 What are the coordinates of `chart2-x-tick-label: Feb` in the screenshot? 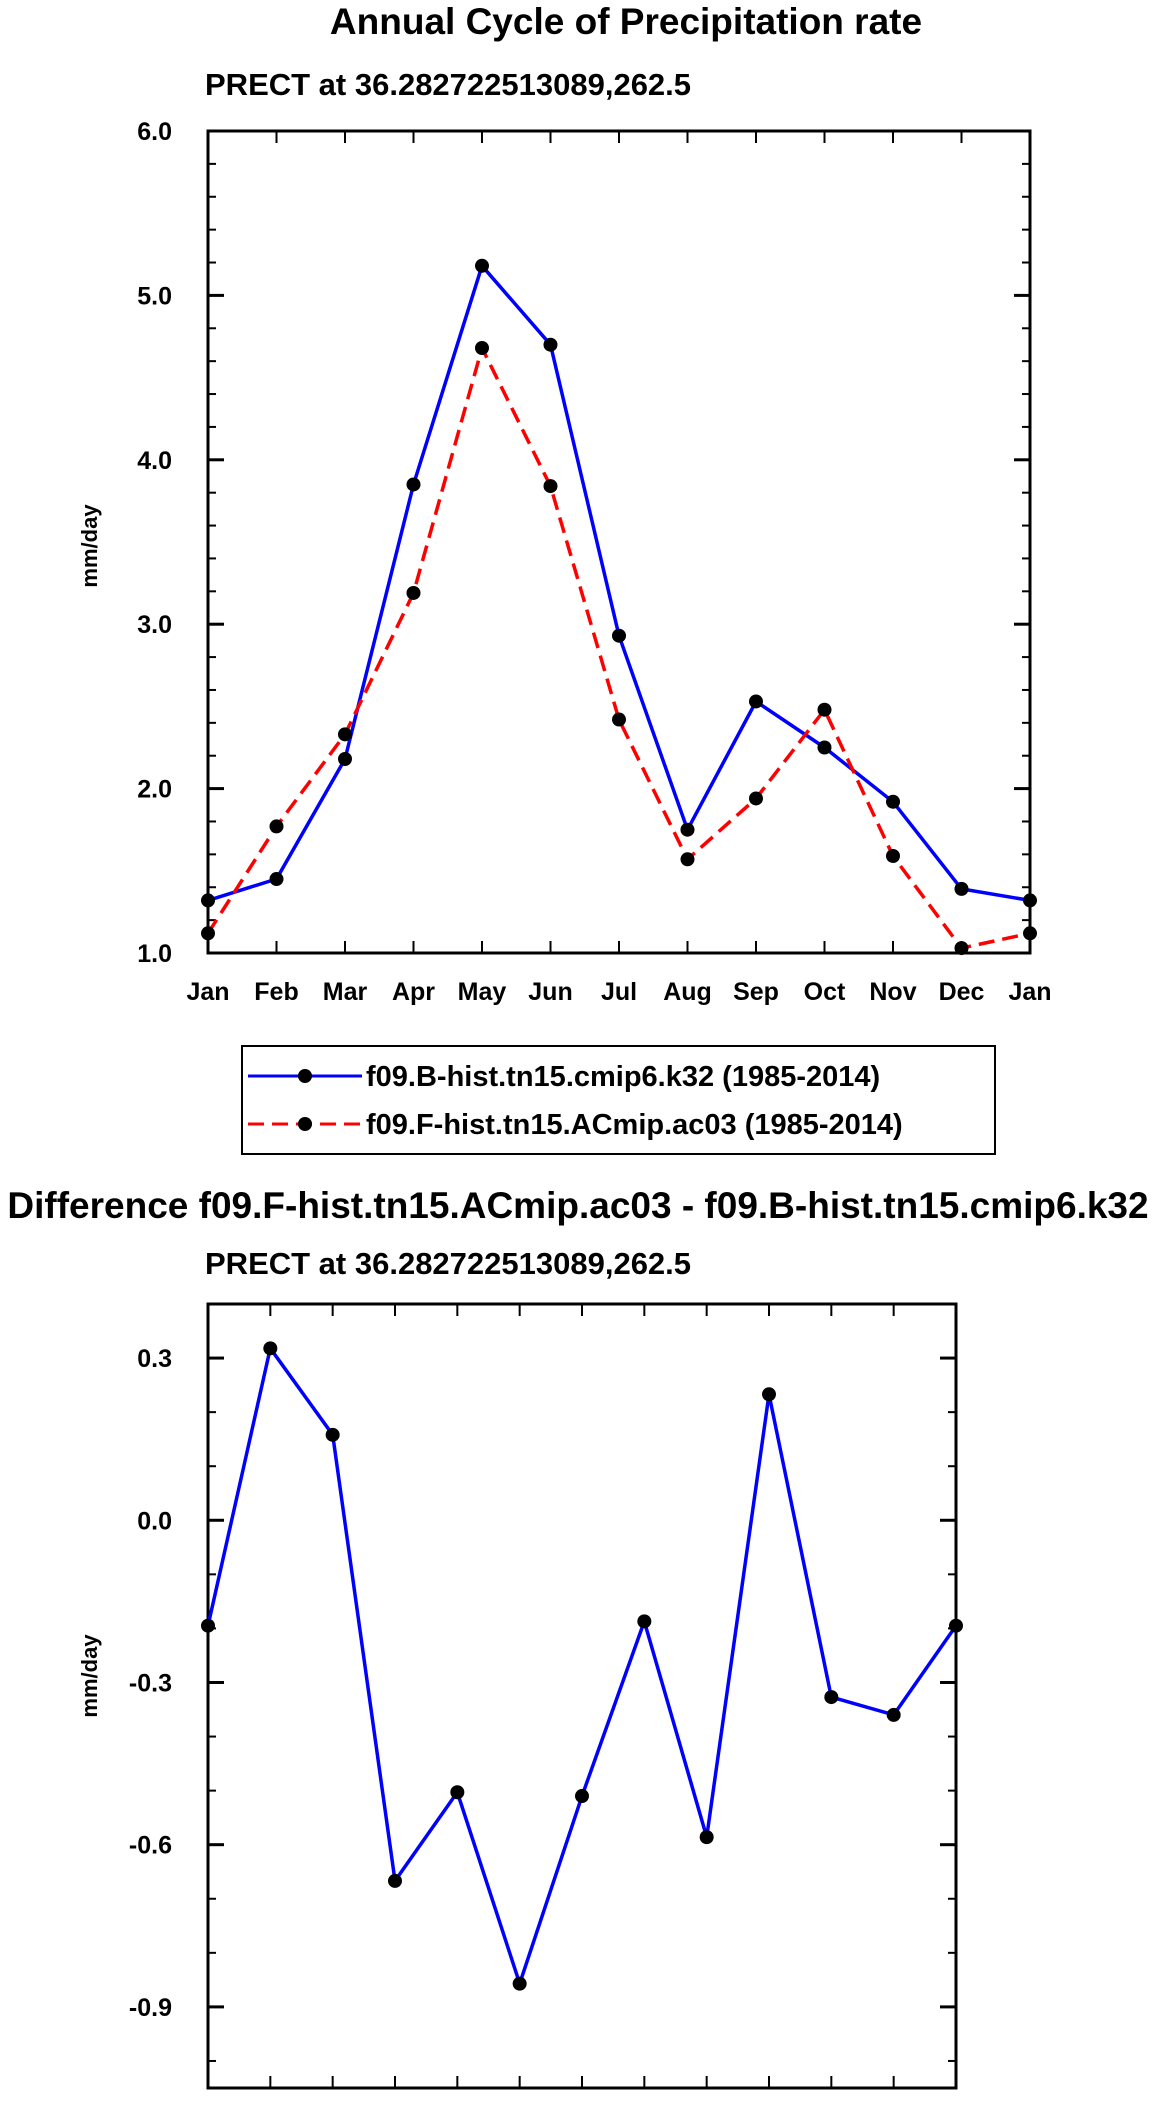 It's located at (270, 2114).